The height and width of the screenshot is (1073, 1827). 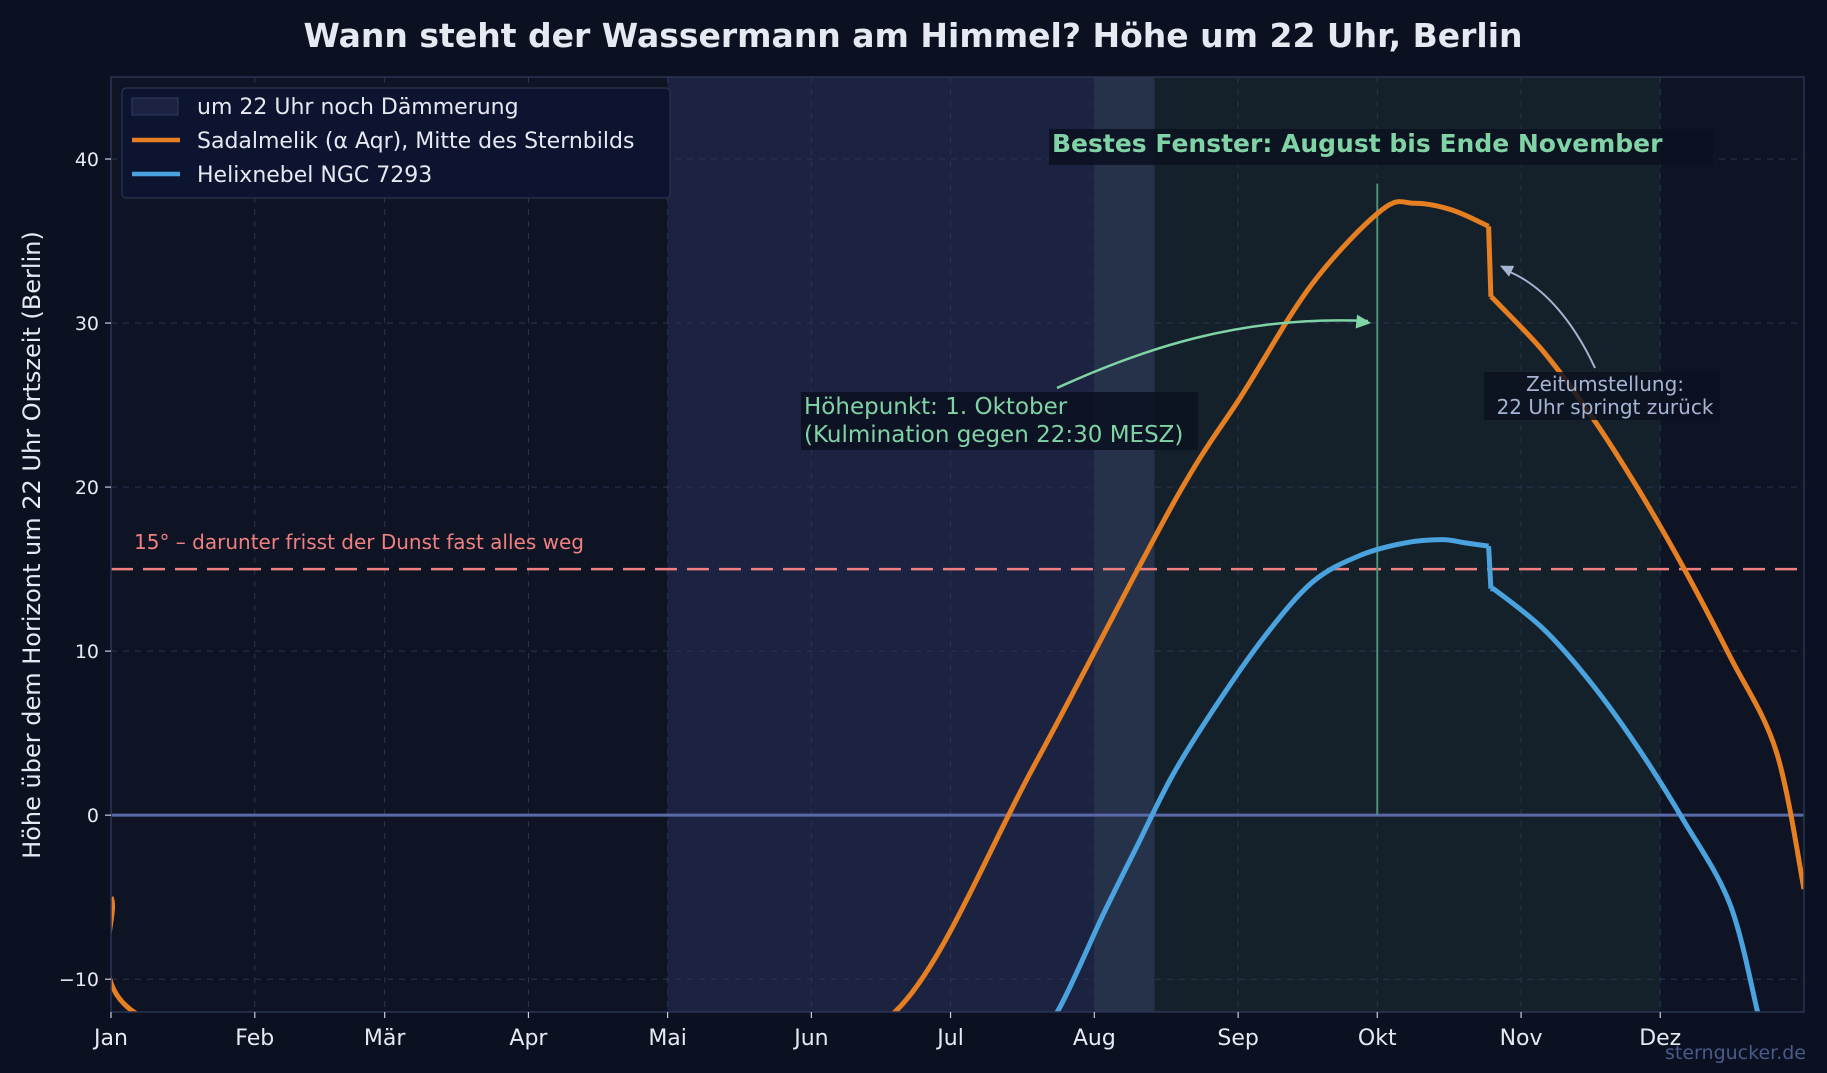 I want to click on x-tick-label-Dez: Dez, so click(x=1660, y=1038).